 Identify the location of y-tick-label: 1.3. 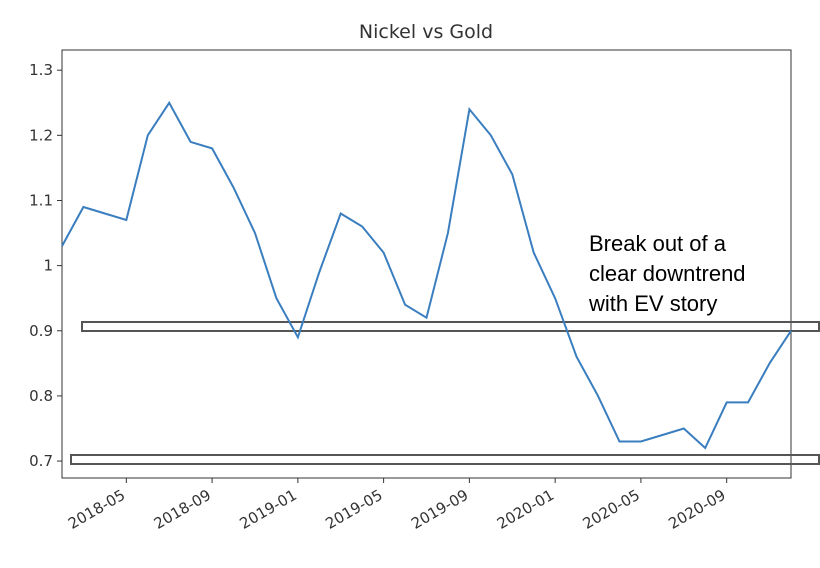
(41, 70).